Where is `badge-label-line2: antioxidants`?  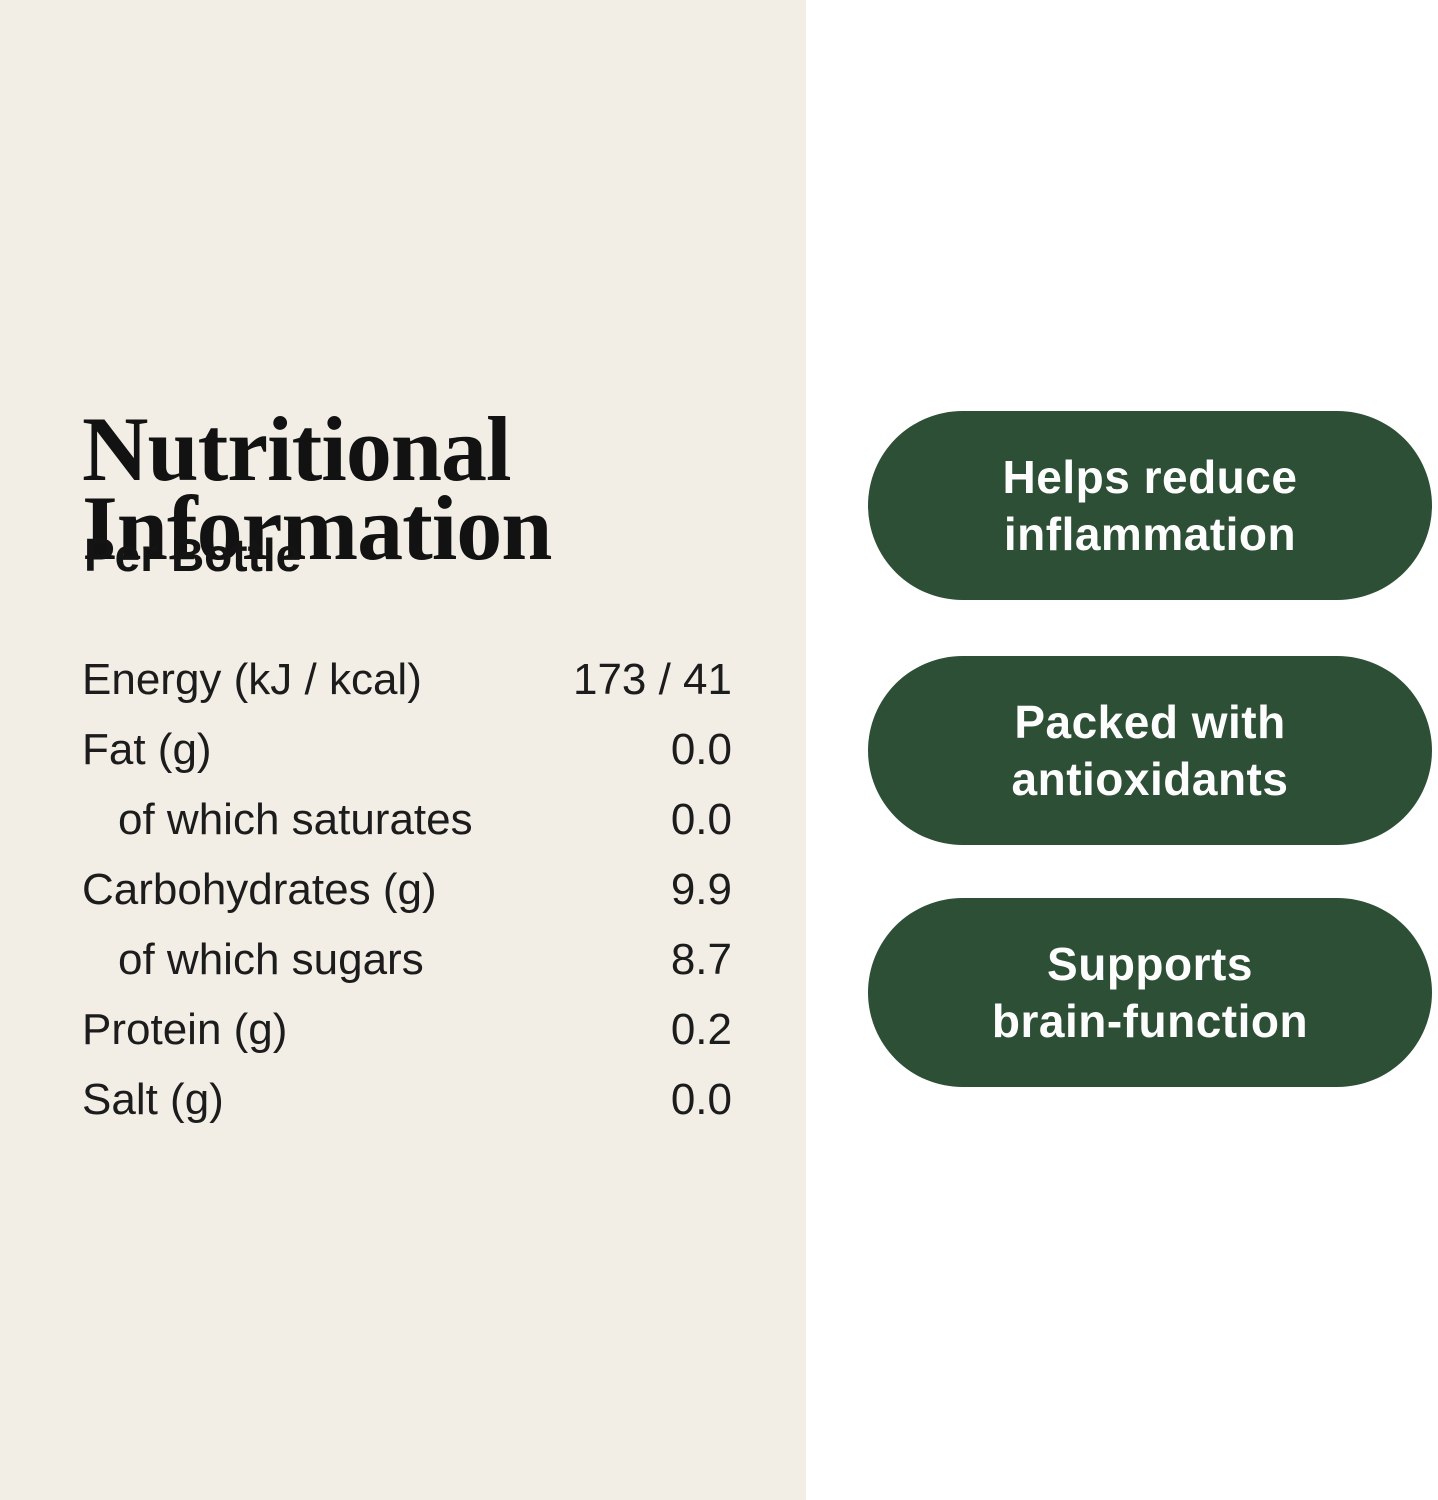
badge-label-line2: antioxidants is located at coordinates (1150, 778).